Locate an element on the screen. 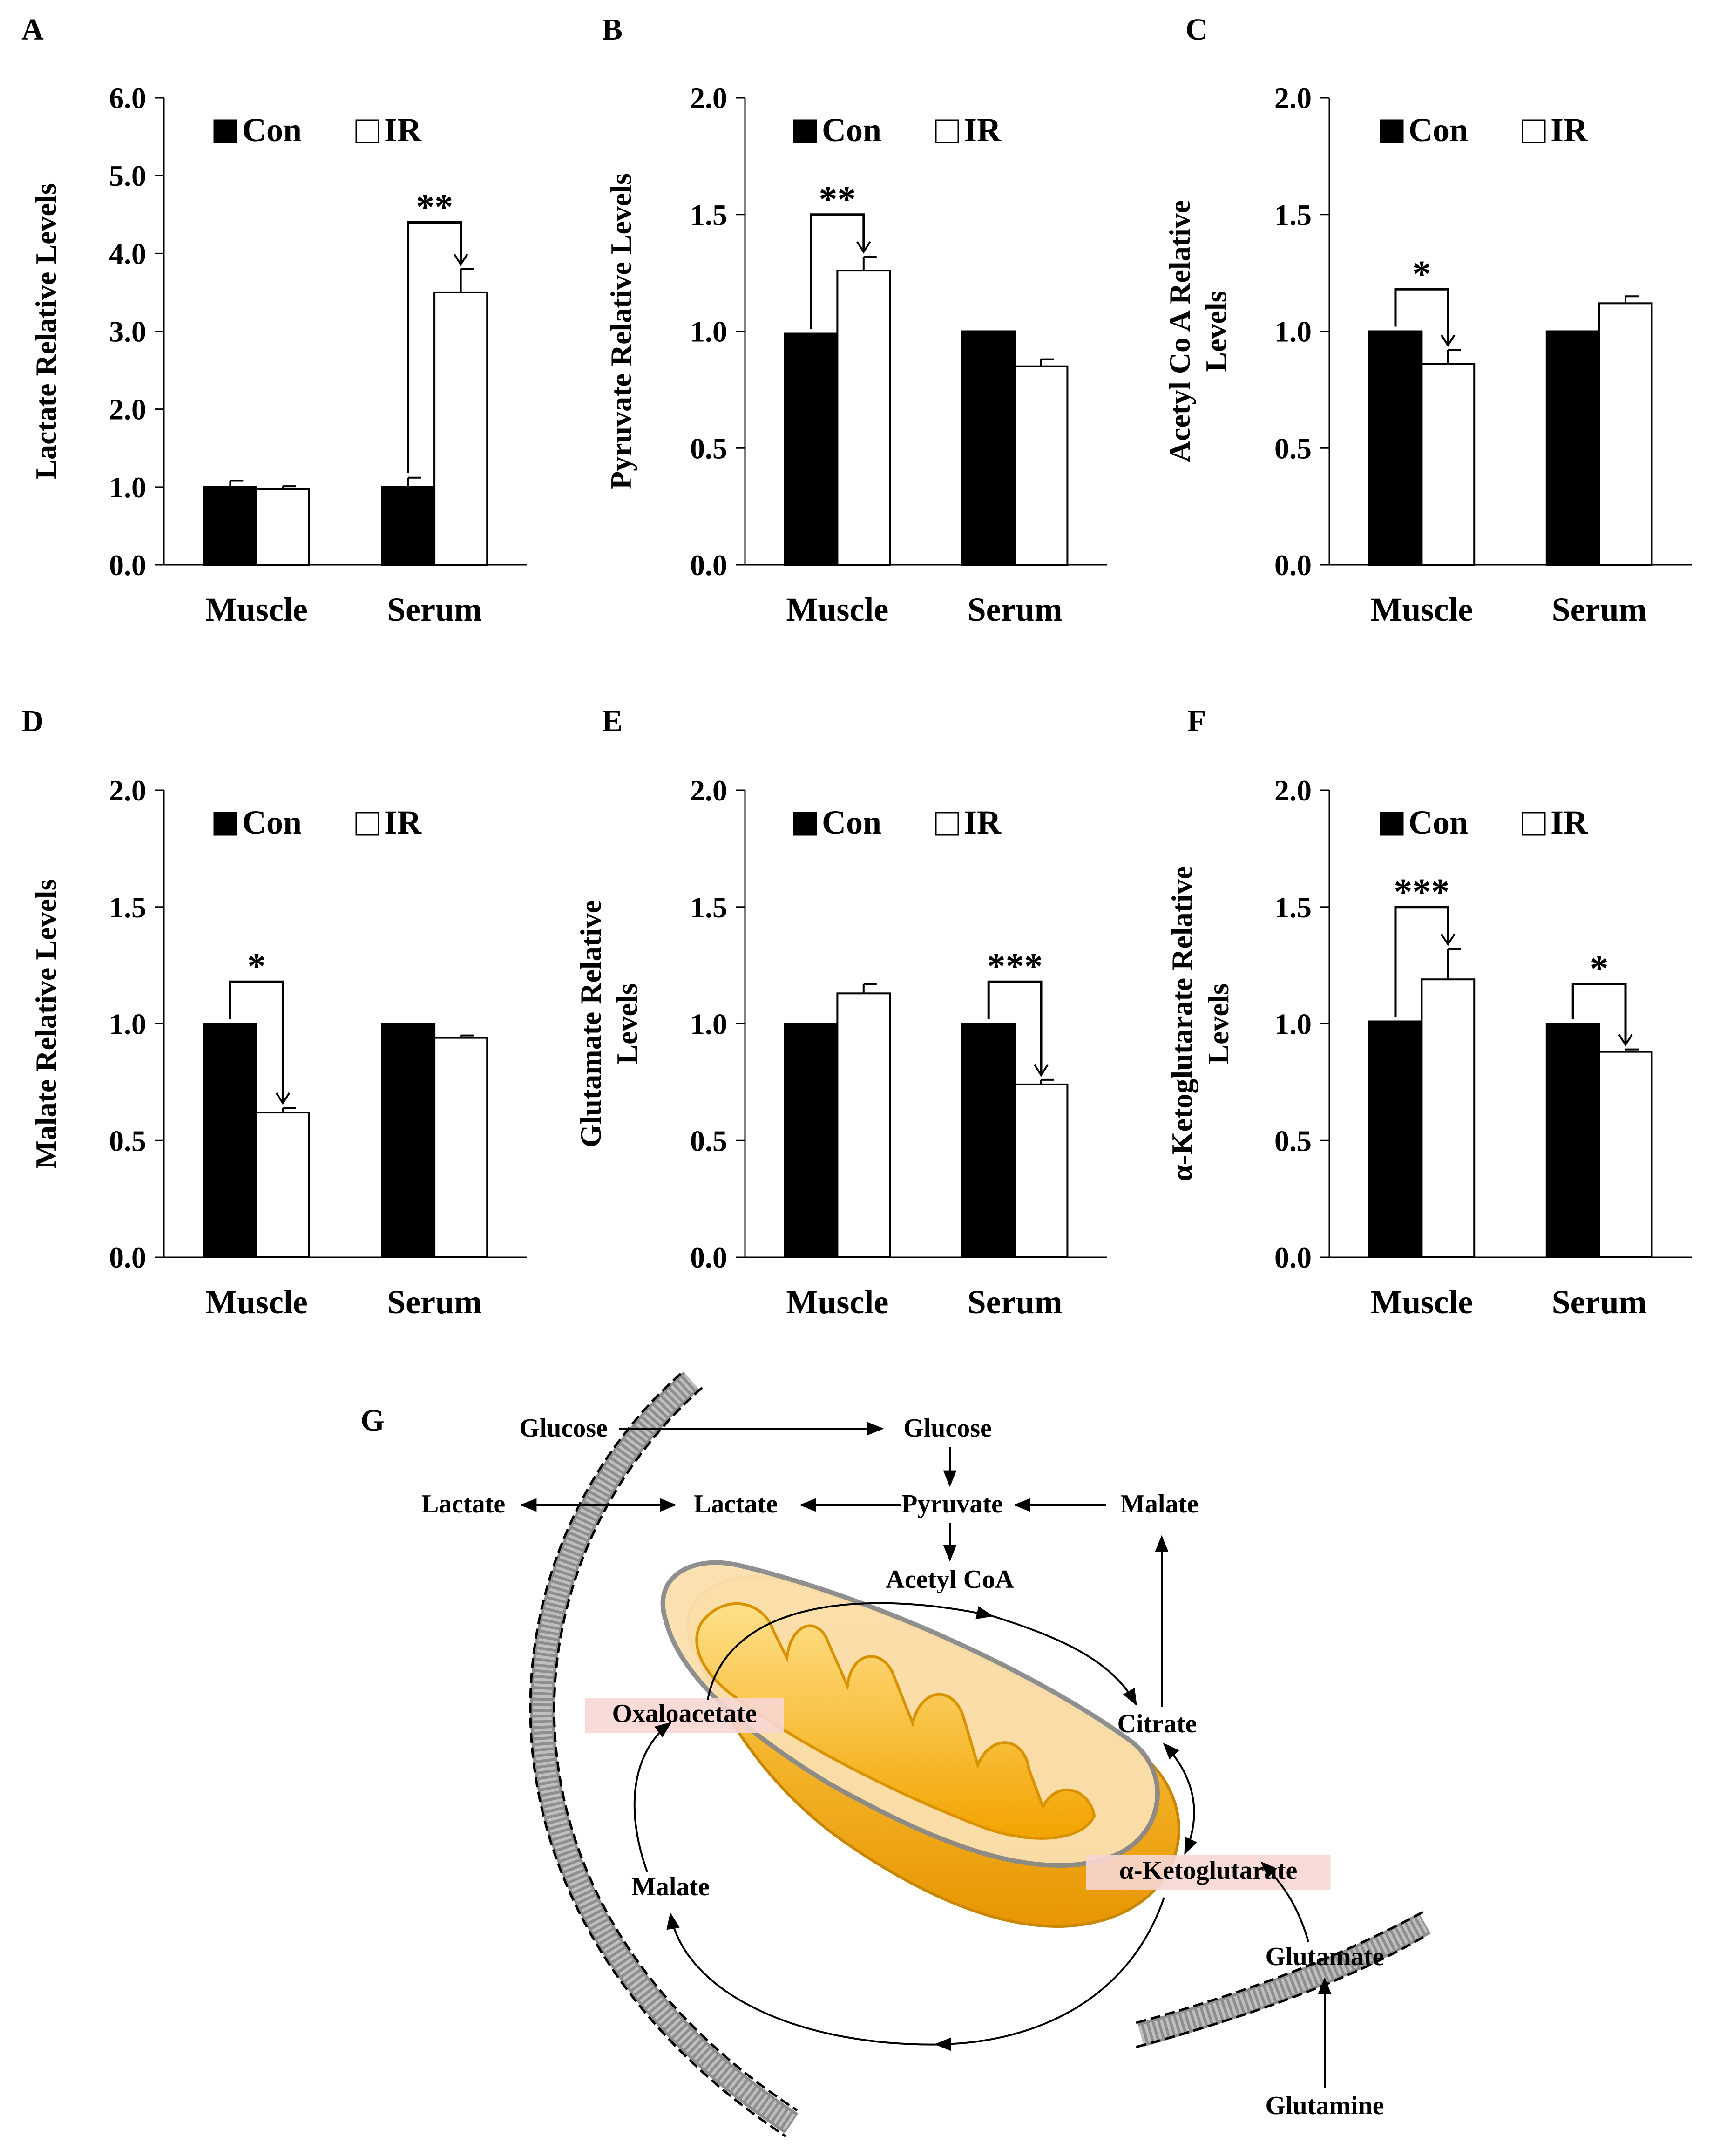 The image size is (1713, 2156). cell-membrane-right-texture is located at coordinates (1283, 1980).